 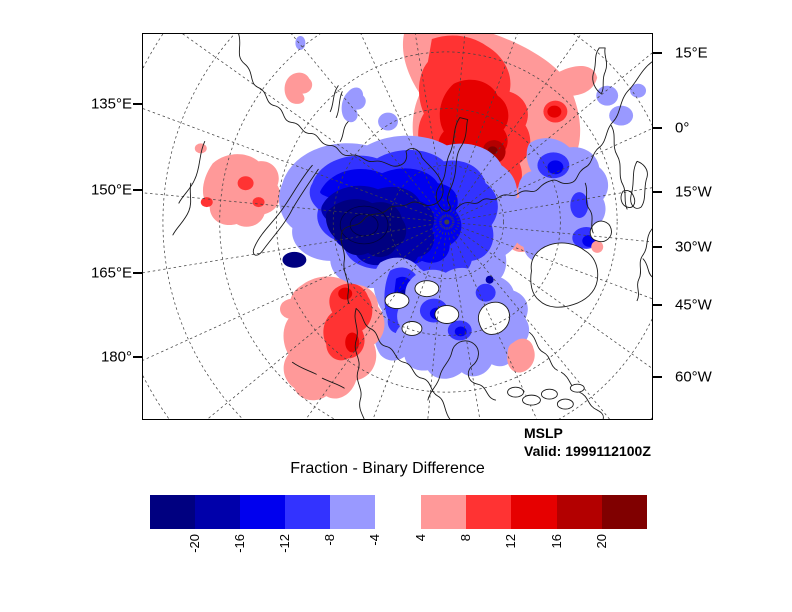 What do you see at coordinates (693, 377) in the screenshot?
I see `meridian-label-60w: 60°W` at bounding box center [693, 377].